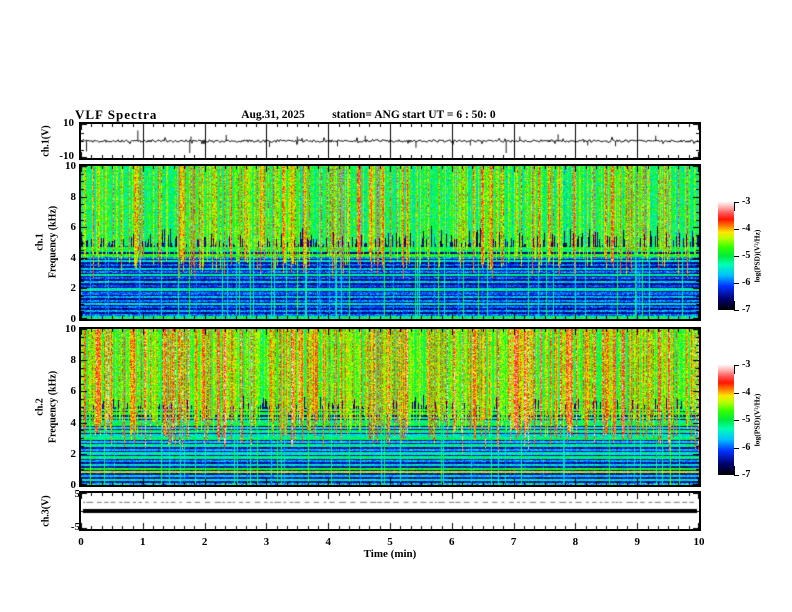 This screenshot has width=792, height=612. Describe the element at coordinates (73, 227) in the screenshot. I see `ch1-spec-y-tick-label: 6` at that location.